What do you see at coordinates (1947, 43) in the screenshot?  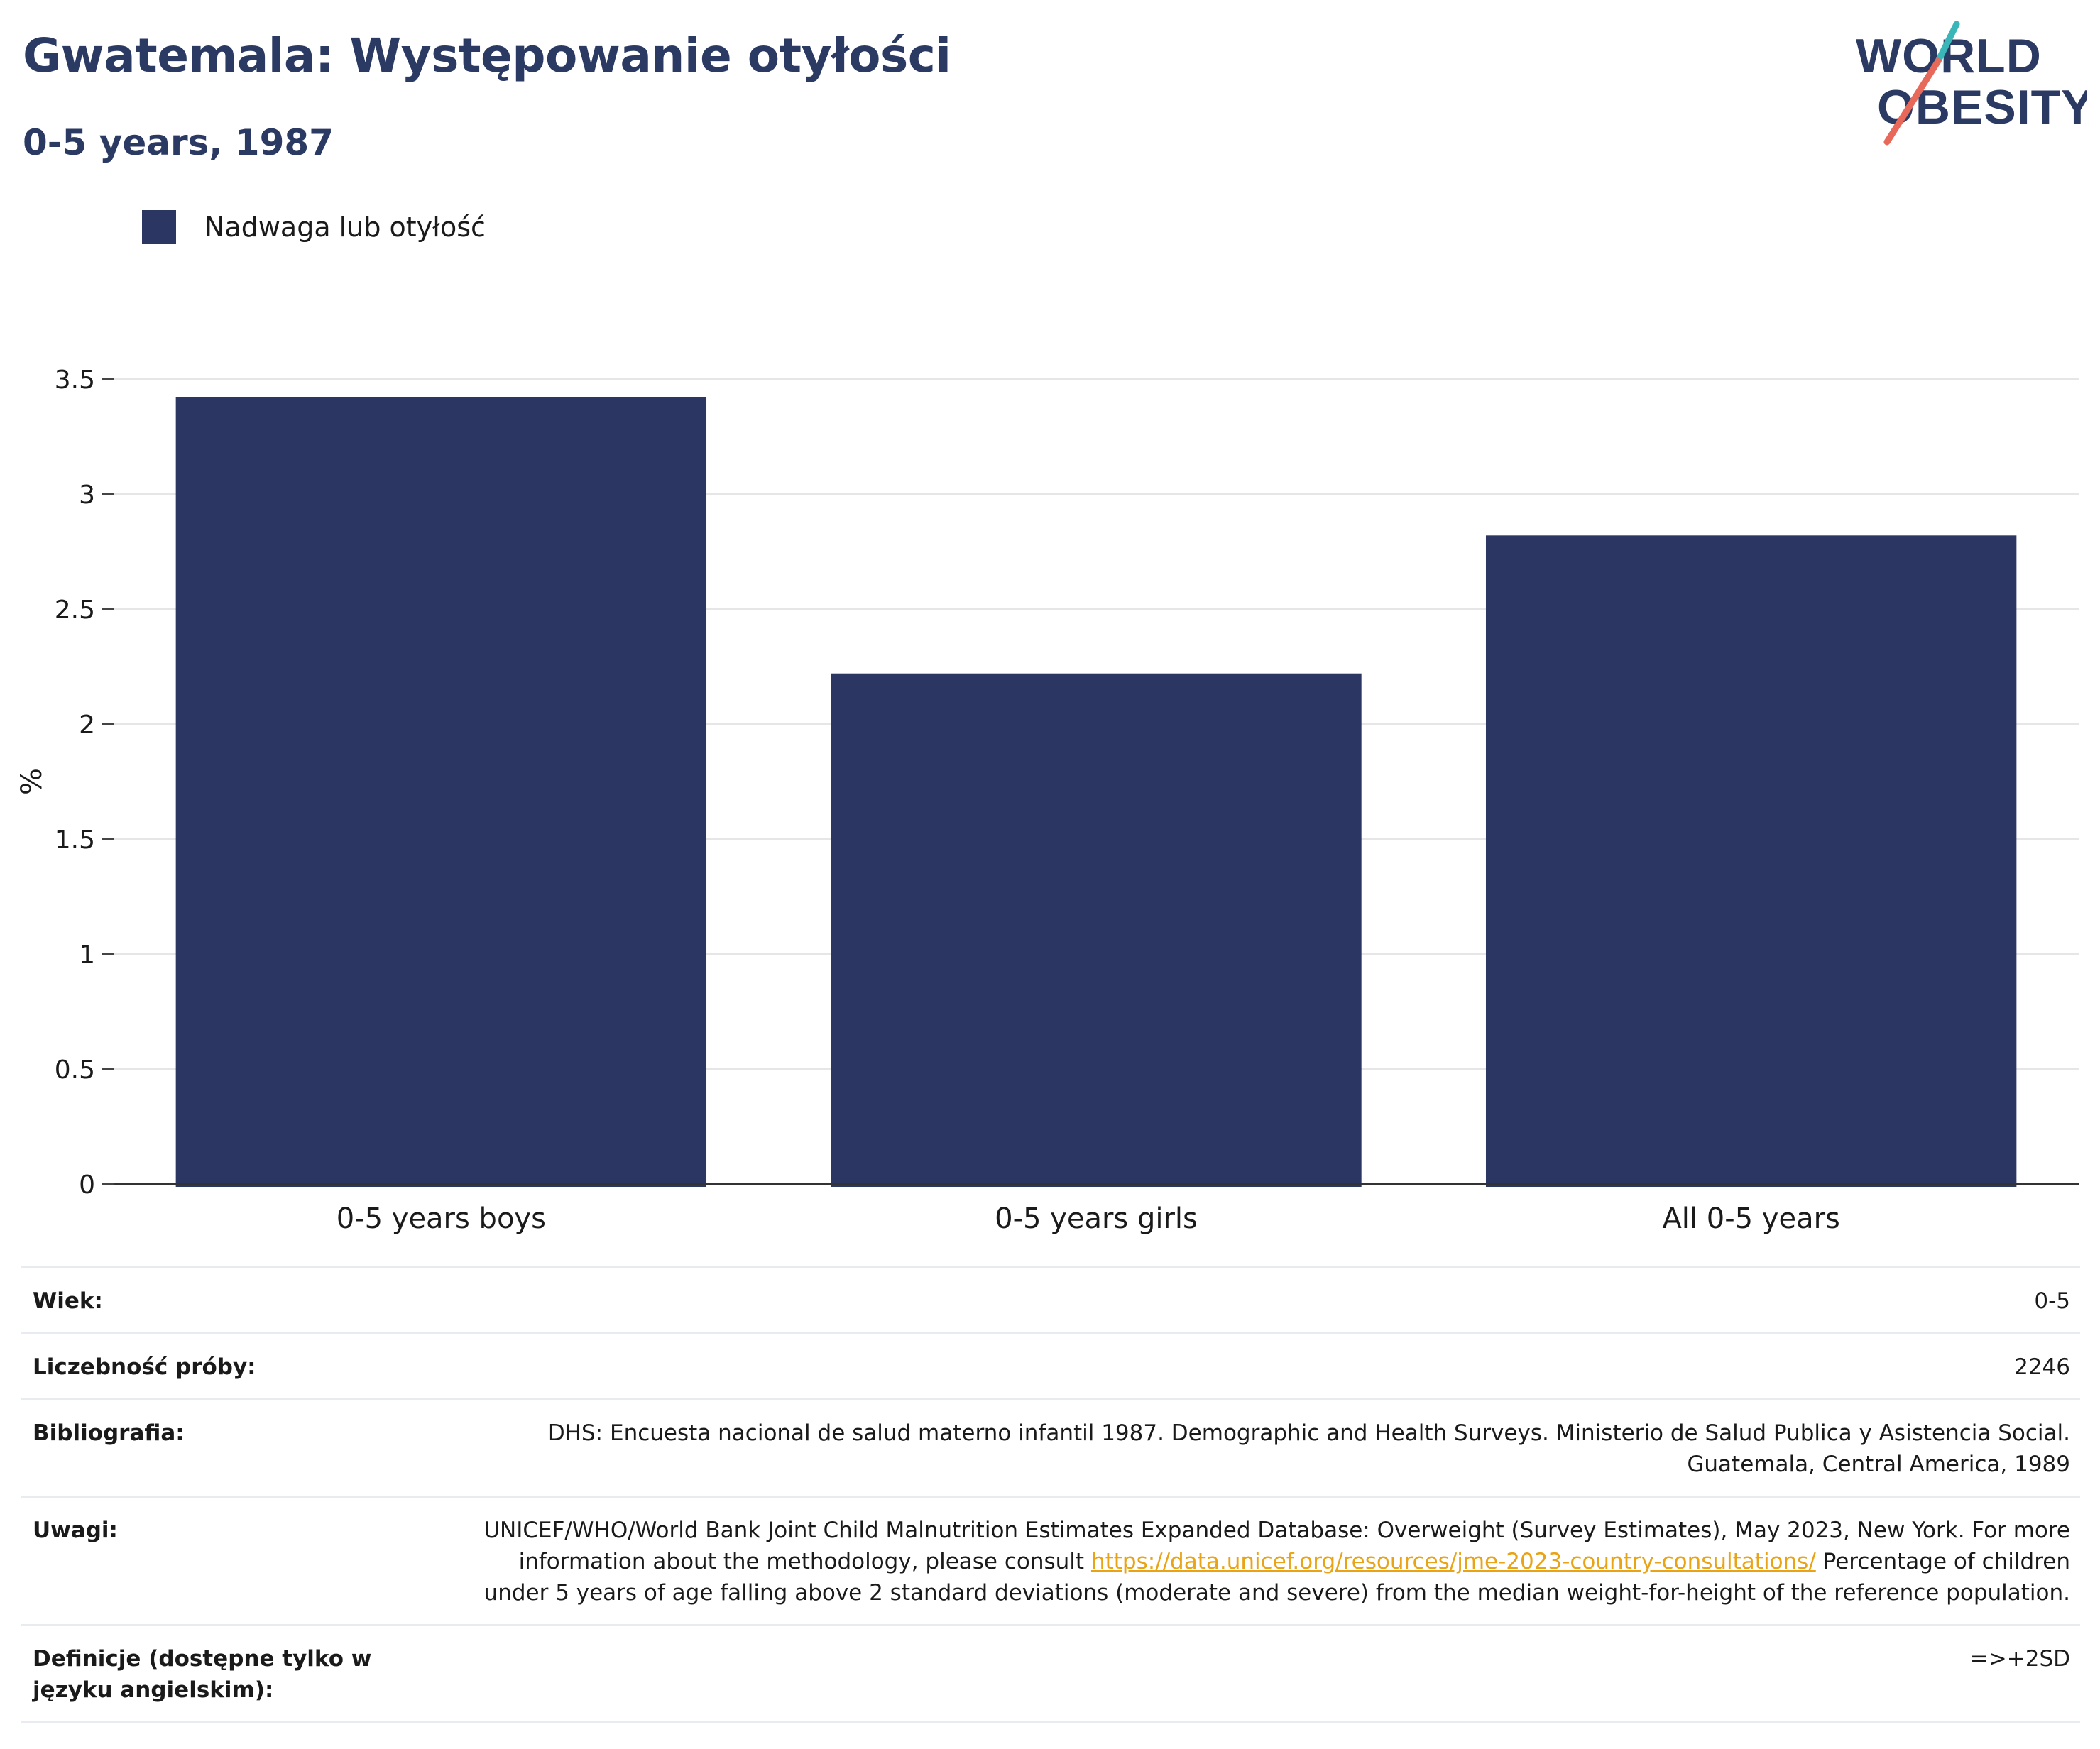 I see `logo-slash-teal` at bounding box center [1947, 43].